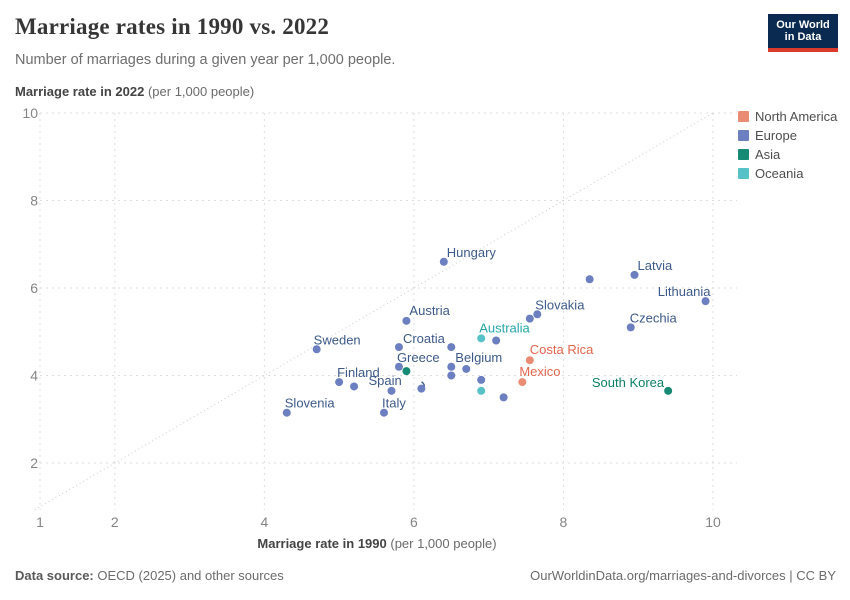 This screenshot has width=850, height=600. What do you see at coordinates (40, 522) in the screenshot?
I see `x-tick-label: 1` at bounding box center [40, 522].